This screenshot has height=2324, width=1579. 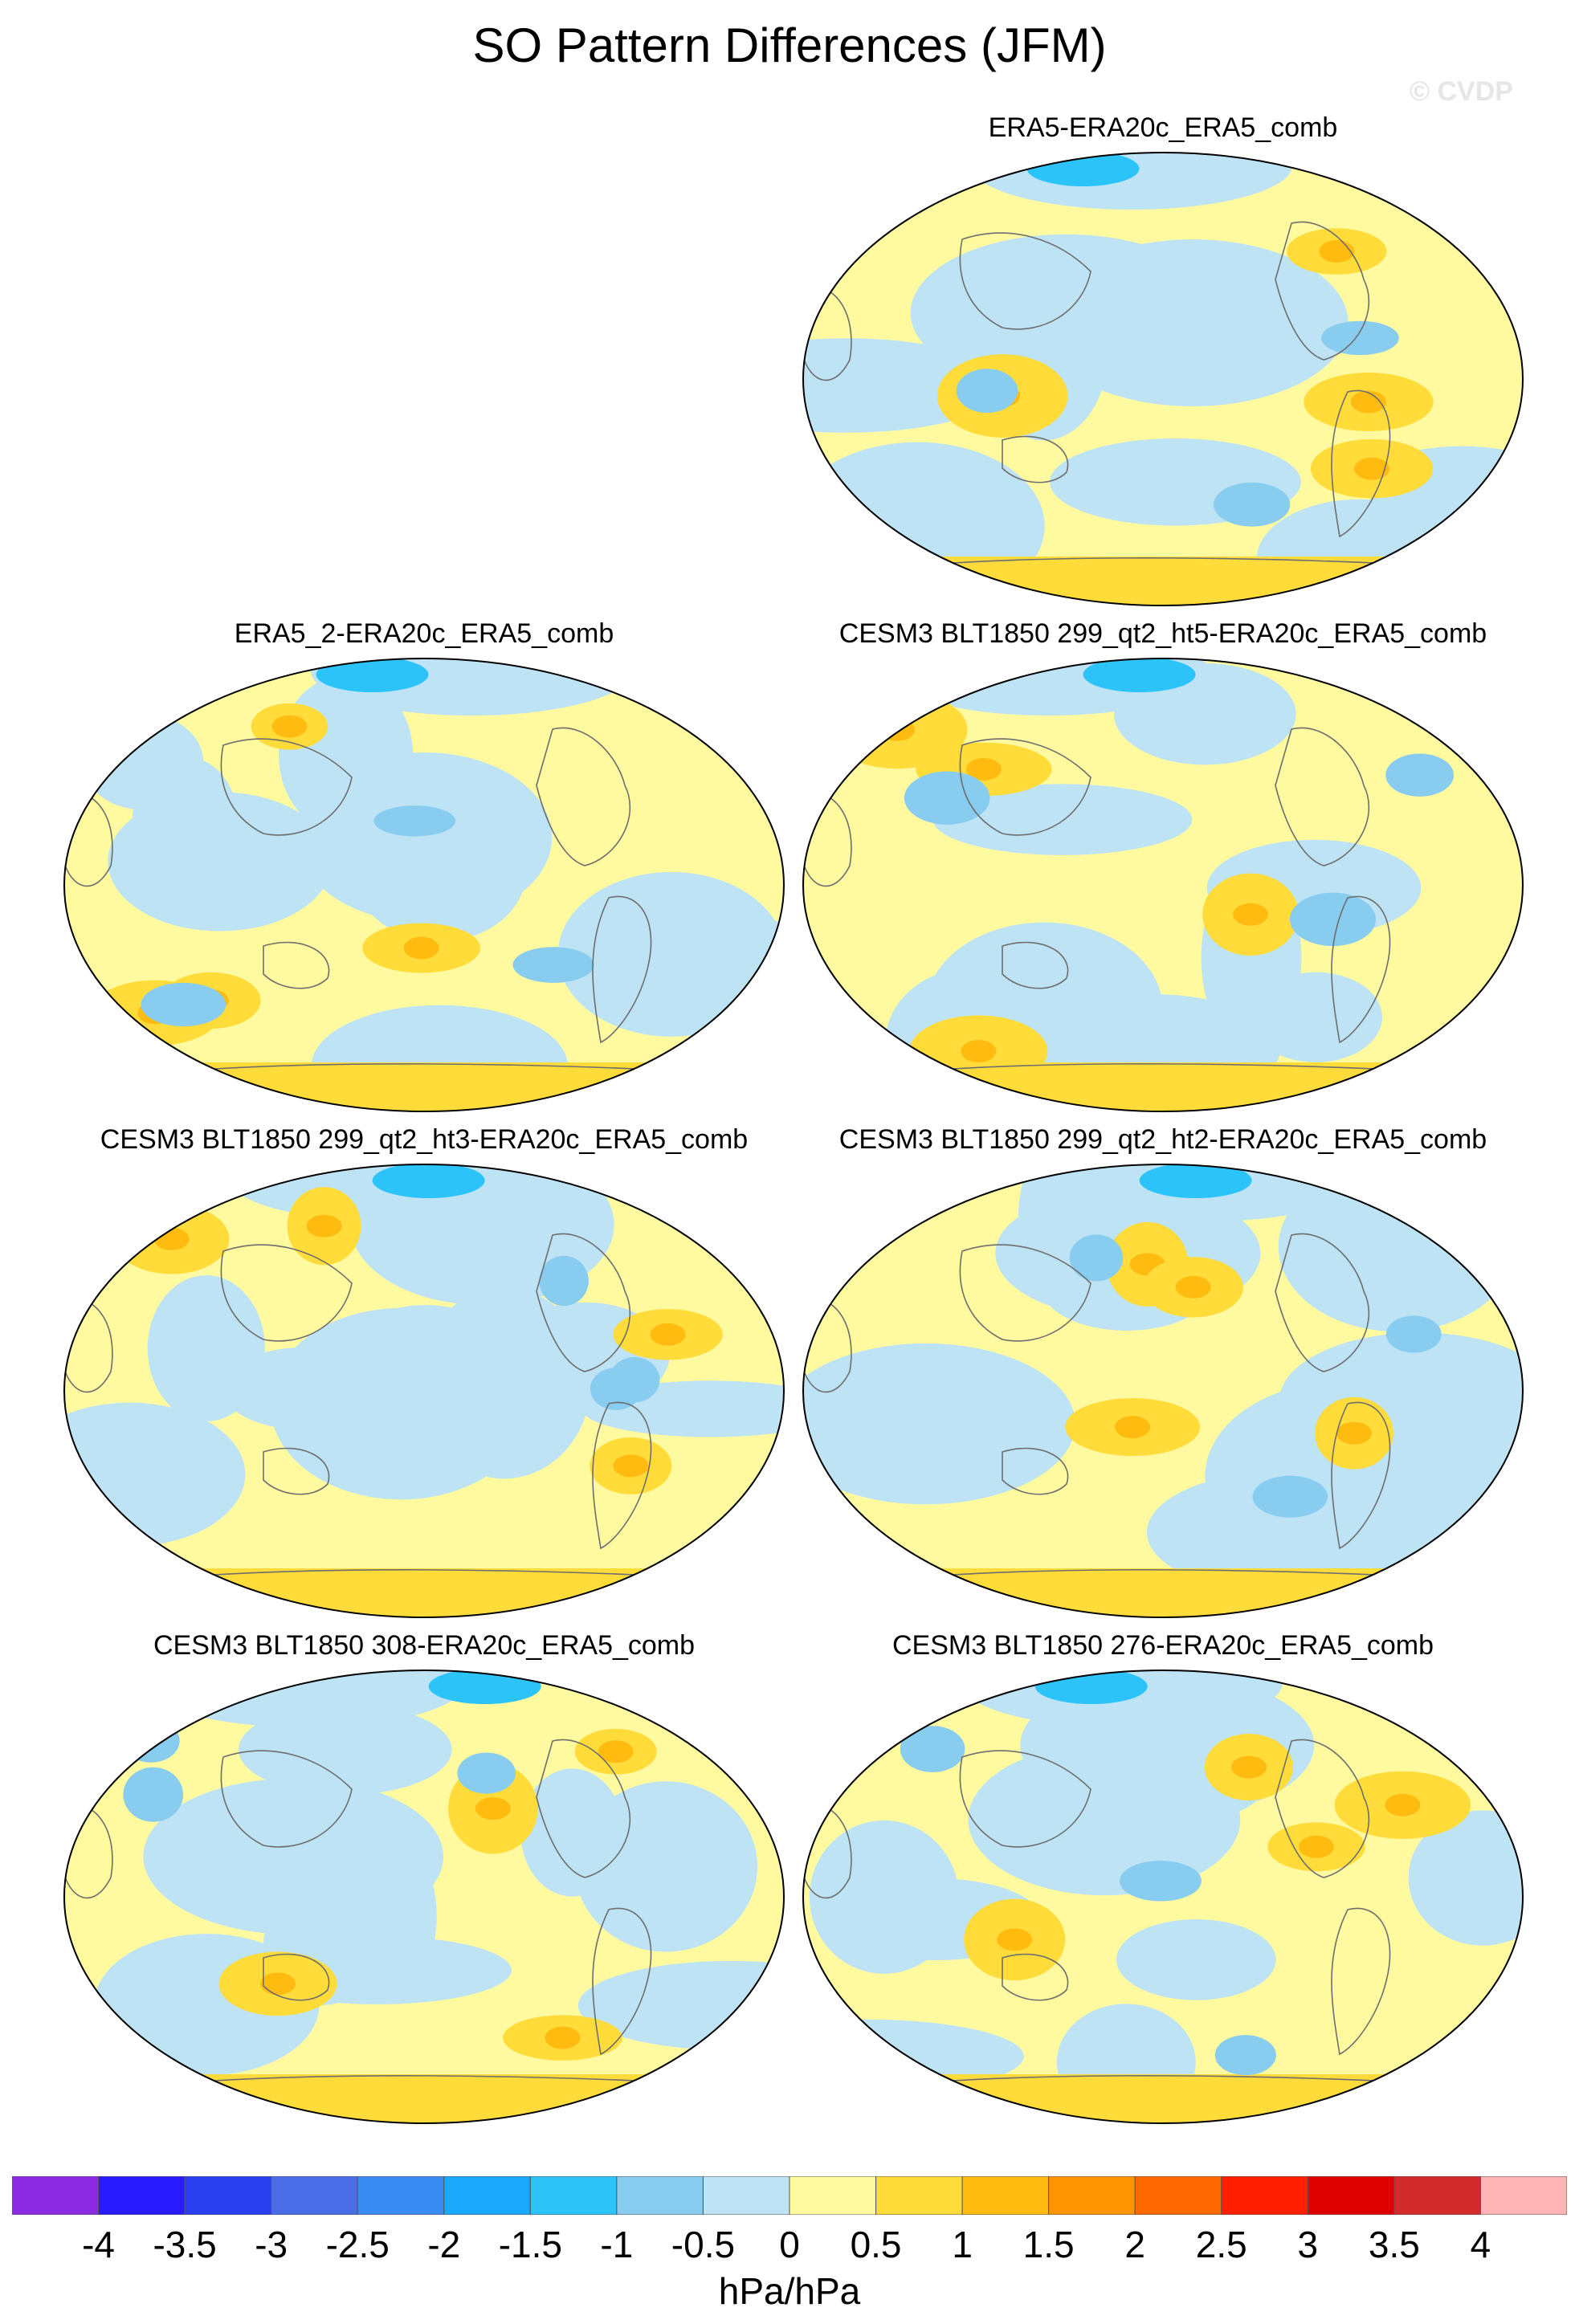 I want to click on colorbar, so click(x=789, y=2195).